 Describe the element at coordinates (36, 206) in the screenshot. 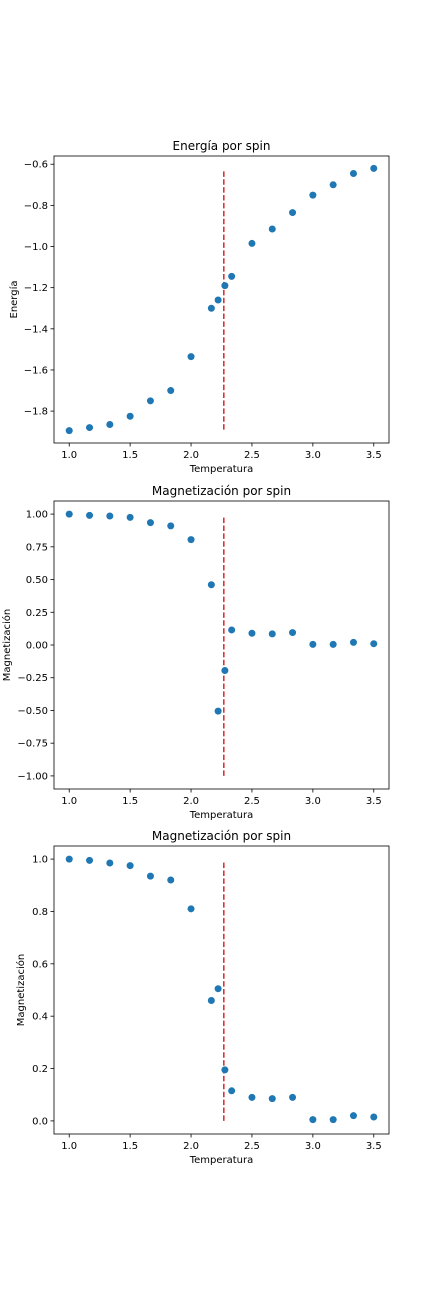

I see `y-tick-label: −0.8` at that location.